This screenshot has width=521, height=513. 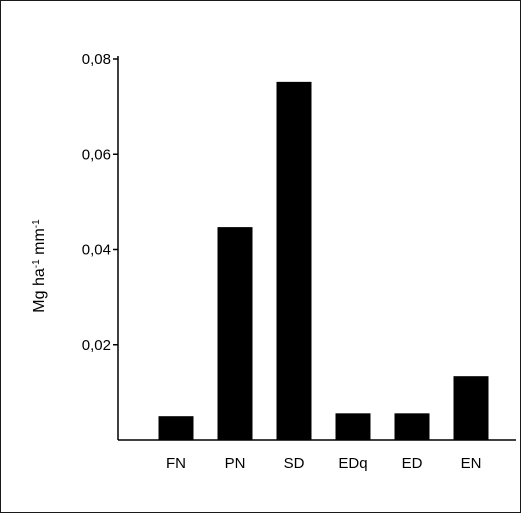 I want to click on bar-fn, so click(x=176, y=428).